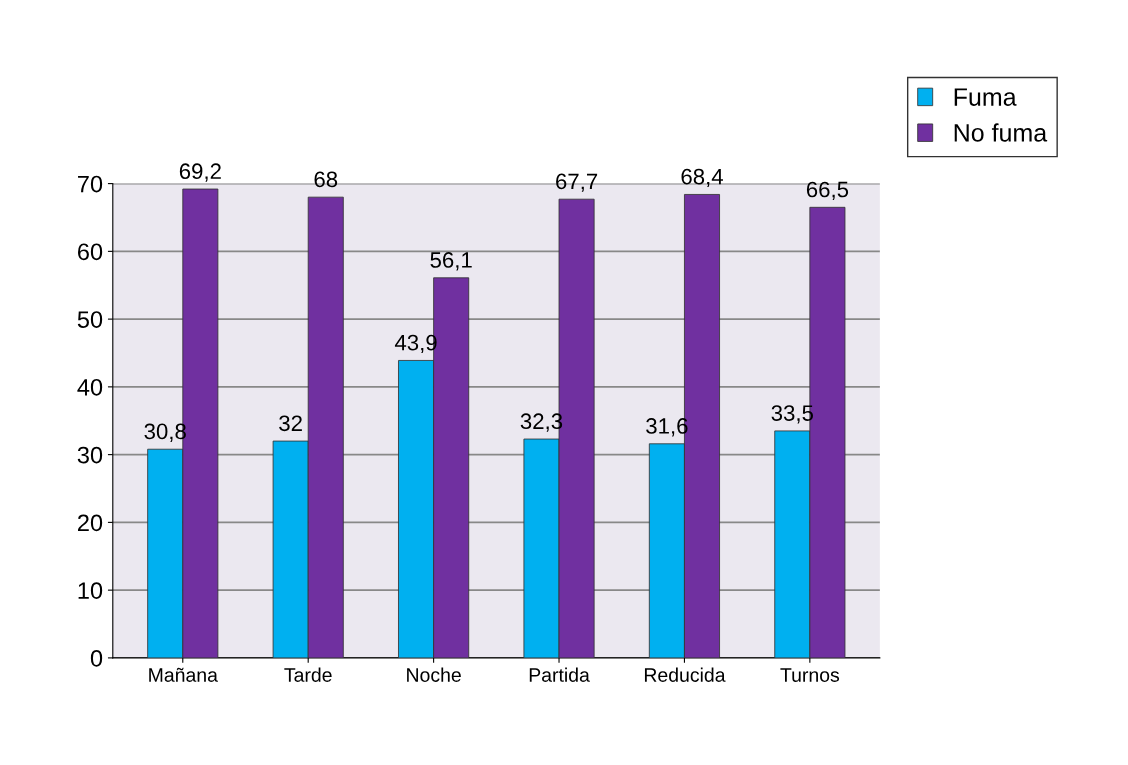 This screenshot has height=765, width=1128. Describe the element at coordinates (1001, 132) in the screenshot. I see `legend-label: No fuma` at that location.